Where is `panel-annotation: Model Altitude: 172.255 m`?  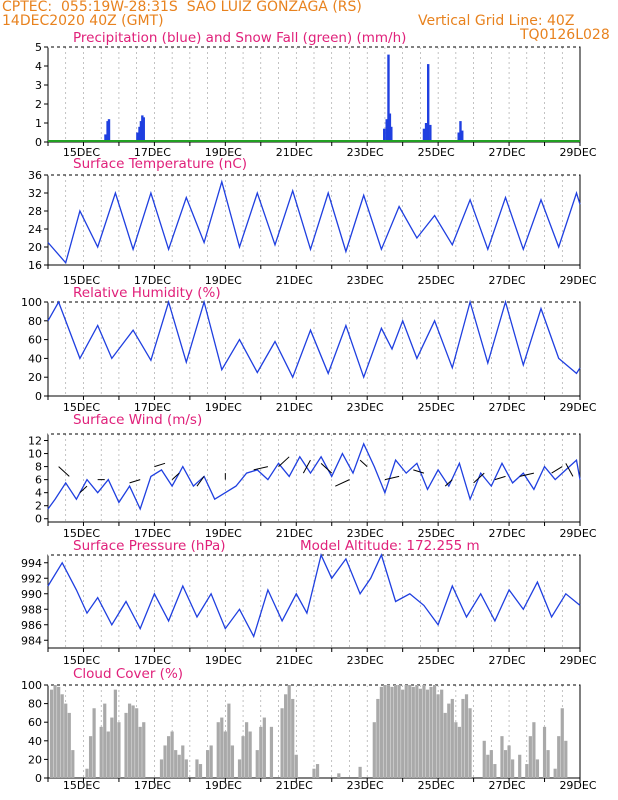
panel-annotation: Model Altitude: 172.255 m is located at coordinates (390, 546).